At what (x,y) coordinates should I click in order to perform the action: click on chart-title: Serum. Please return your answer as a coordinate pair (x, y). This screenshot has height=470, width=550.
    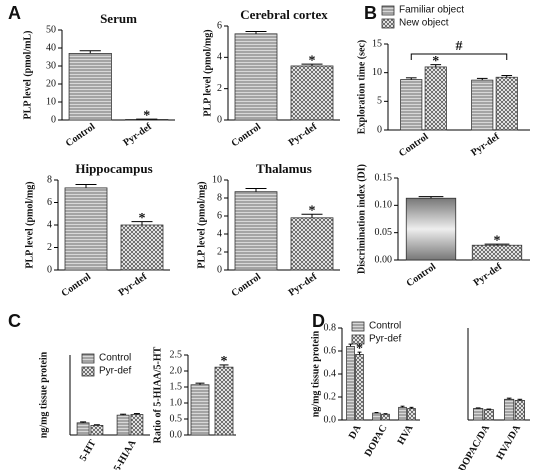
    Looking at the image, I should click on (118, 18).